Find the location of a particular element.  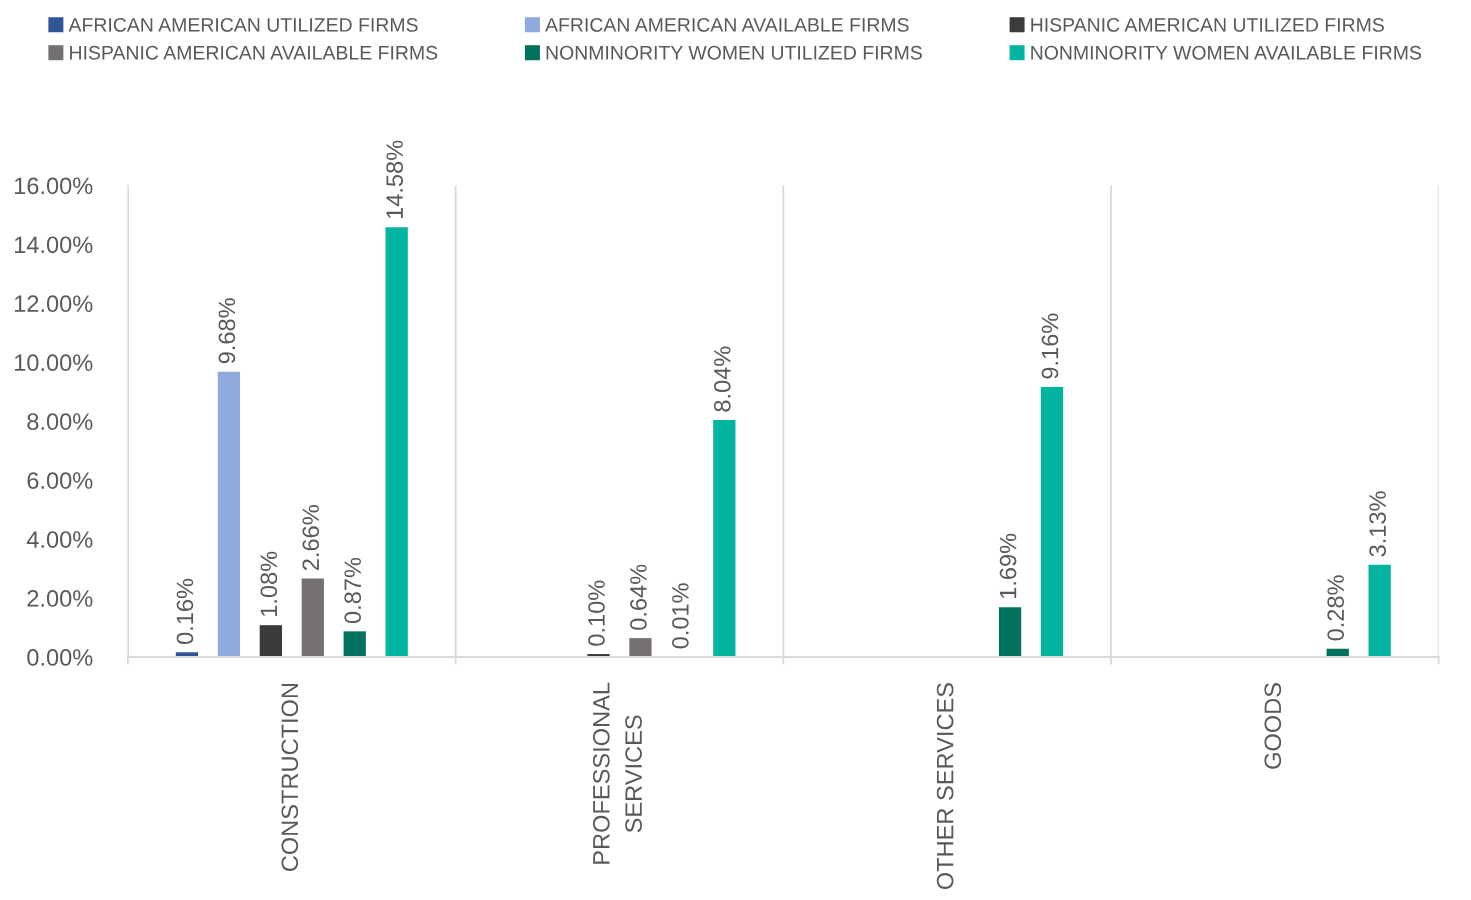

x-tick-label: CONSTRUCTION is located at coordinates (290, 777).